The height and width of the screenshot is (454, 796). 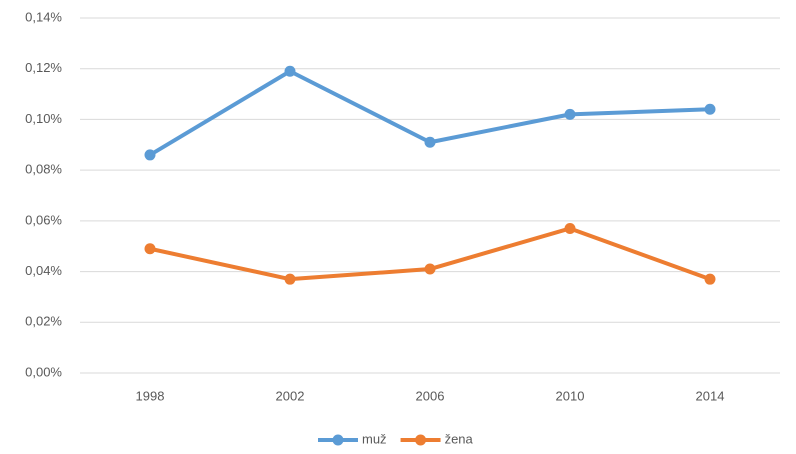 What do you see at coordinates (43, 118) in the screenshot?
I see `y-tick-label: 0,10%` at bounding box center [43, 118].